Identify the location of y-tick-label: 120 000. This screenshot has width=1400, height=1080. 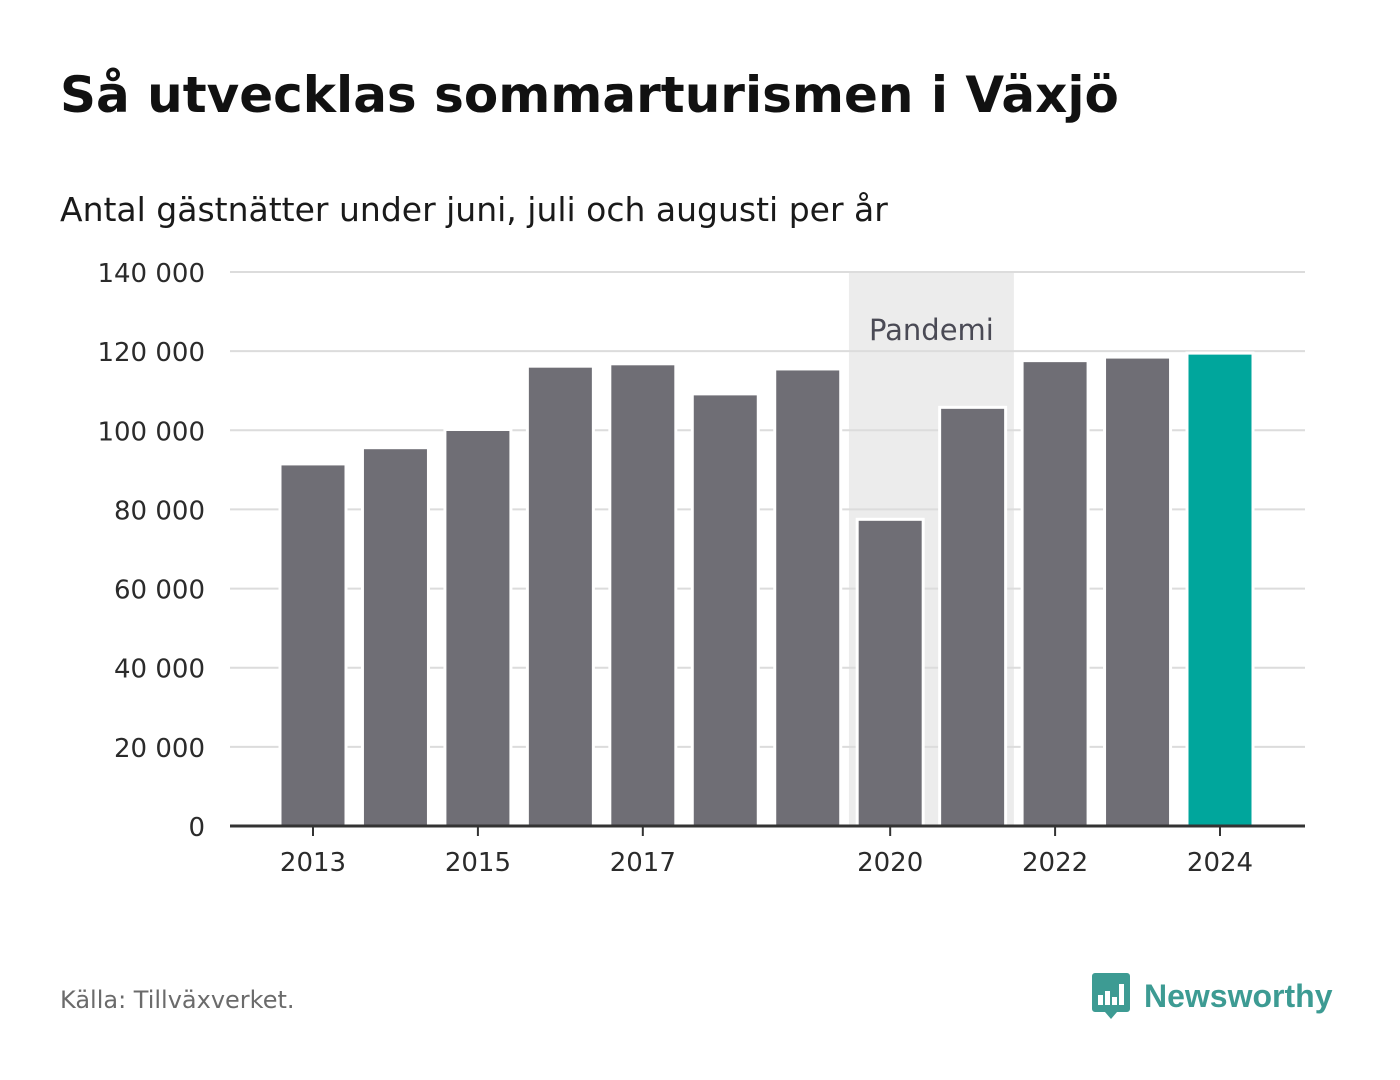
(151, 353).